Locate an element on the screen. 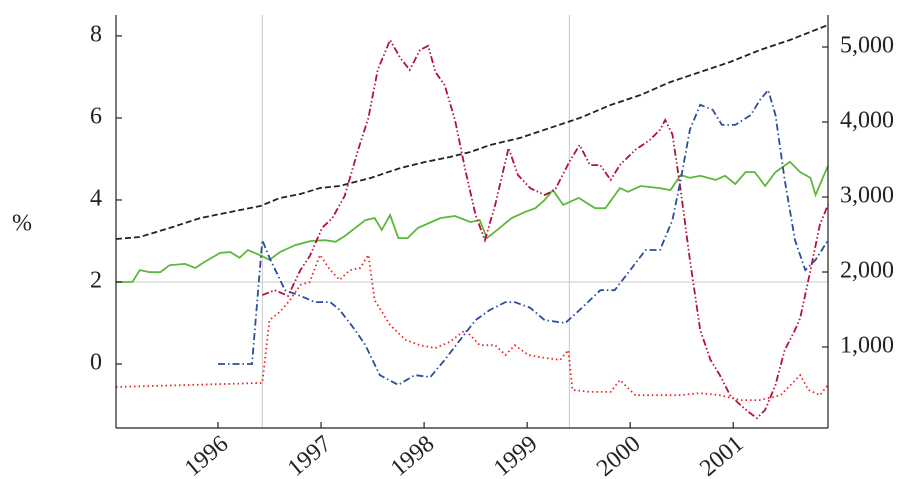  y-tick-label: 4 is located at coordinates (96, 198).